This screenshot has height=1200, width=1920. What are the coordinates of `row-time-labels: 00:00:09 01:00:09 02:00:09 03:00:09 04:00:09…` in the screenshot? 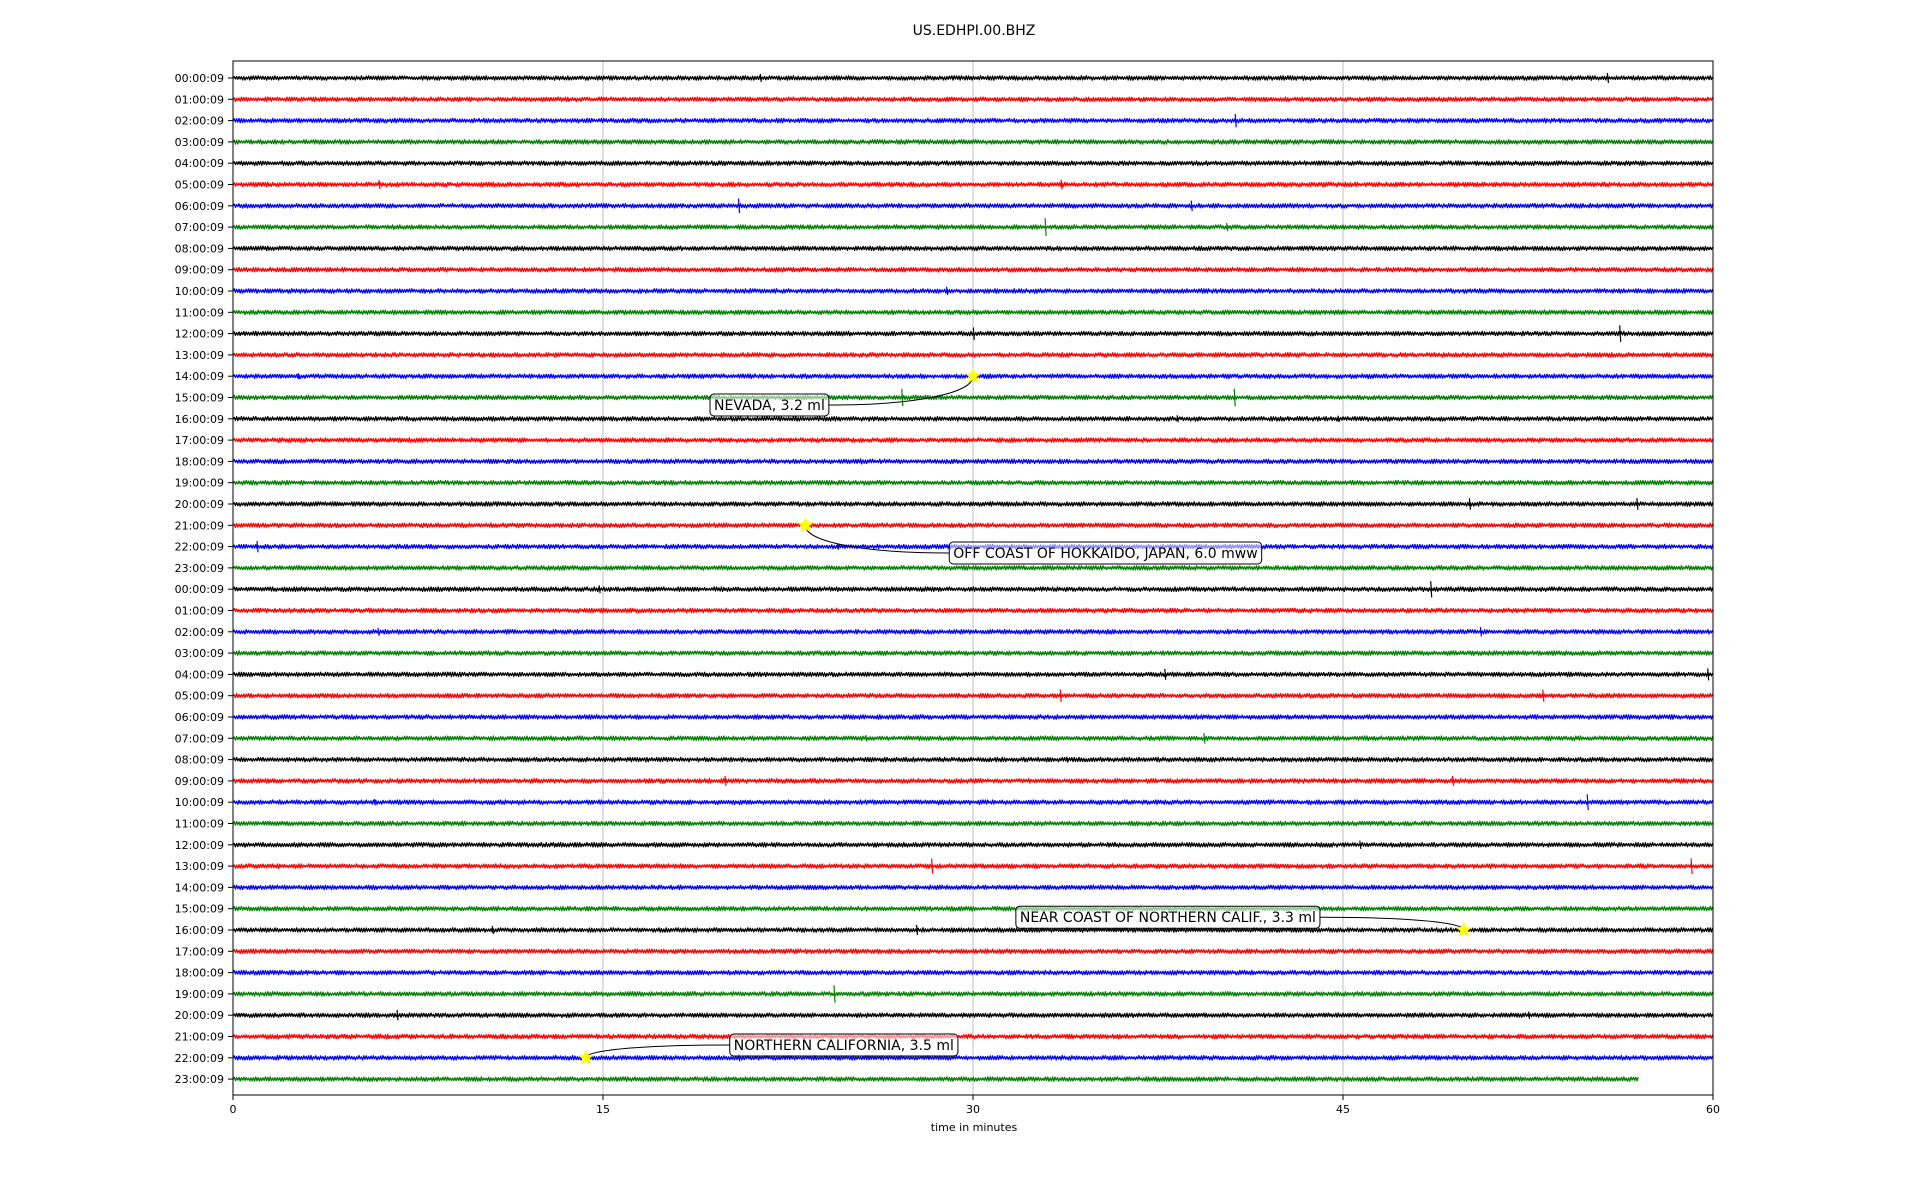 It's located at (204, 579).